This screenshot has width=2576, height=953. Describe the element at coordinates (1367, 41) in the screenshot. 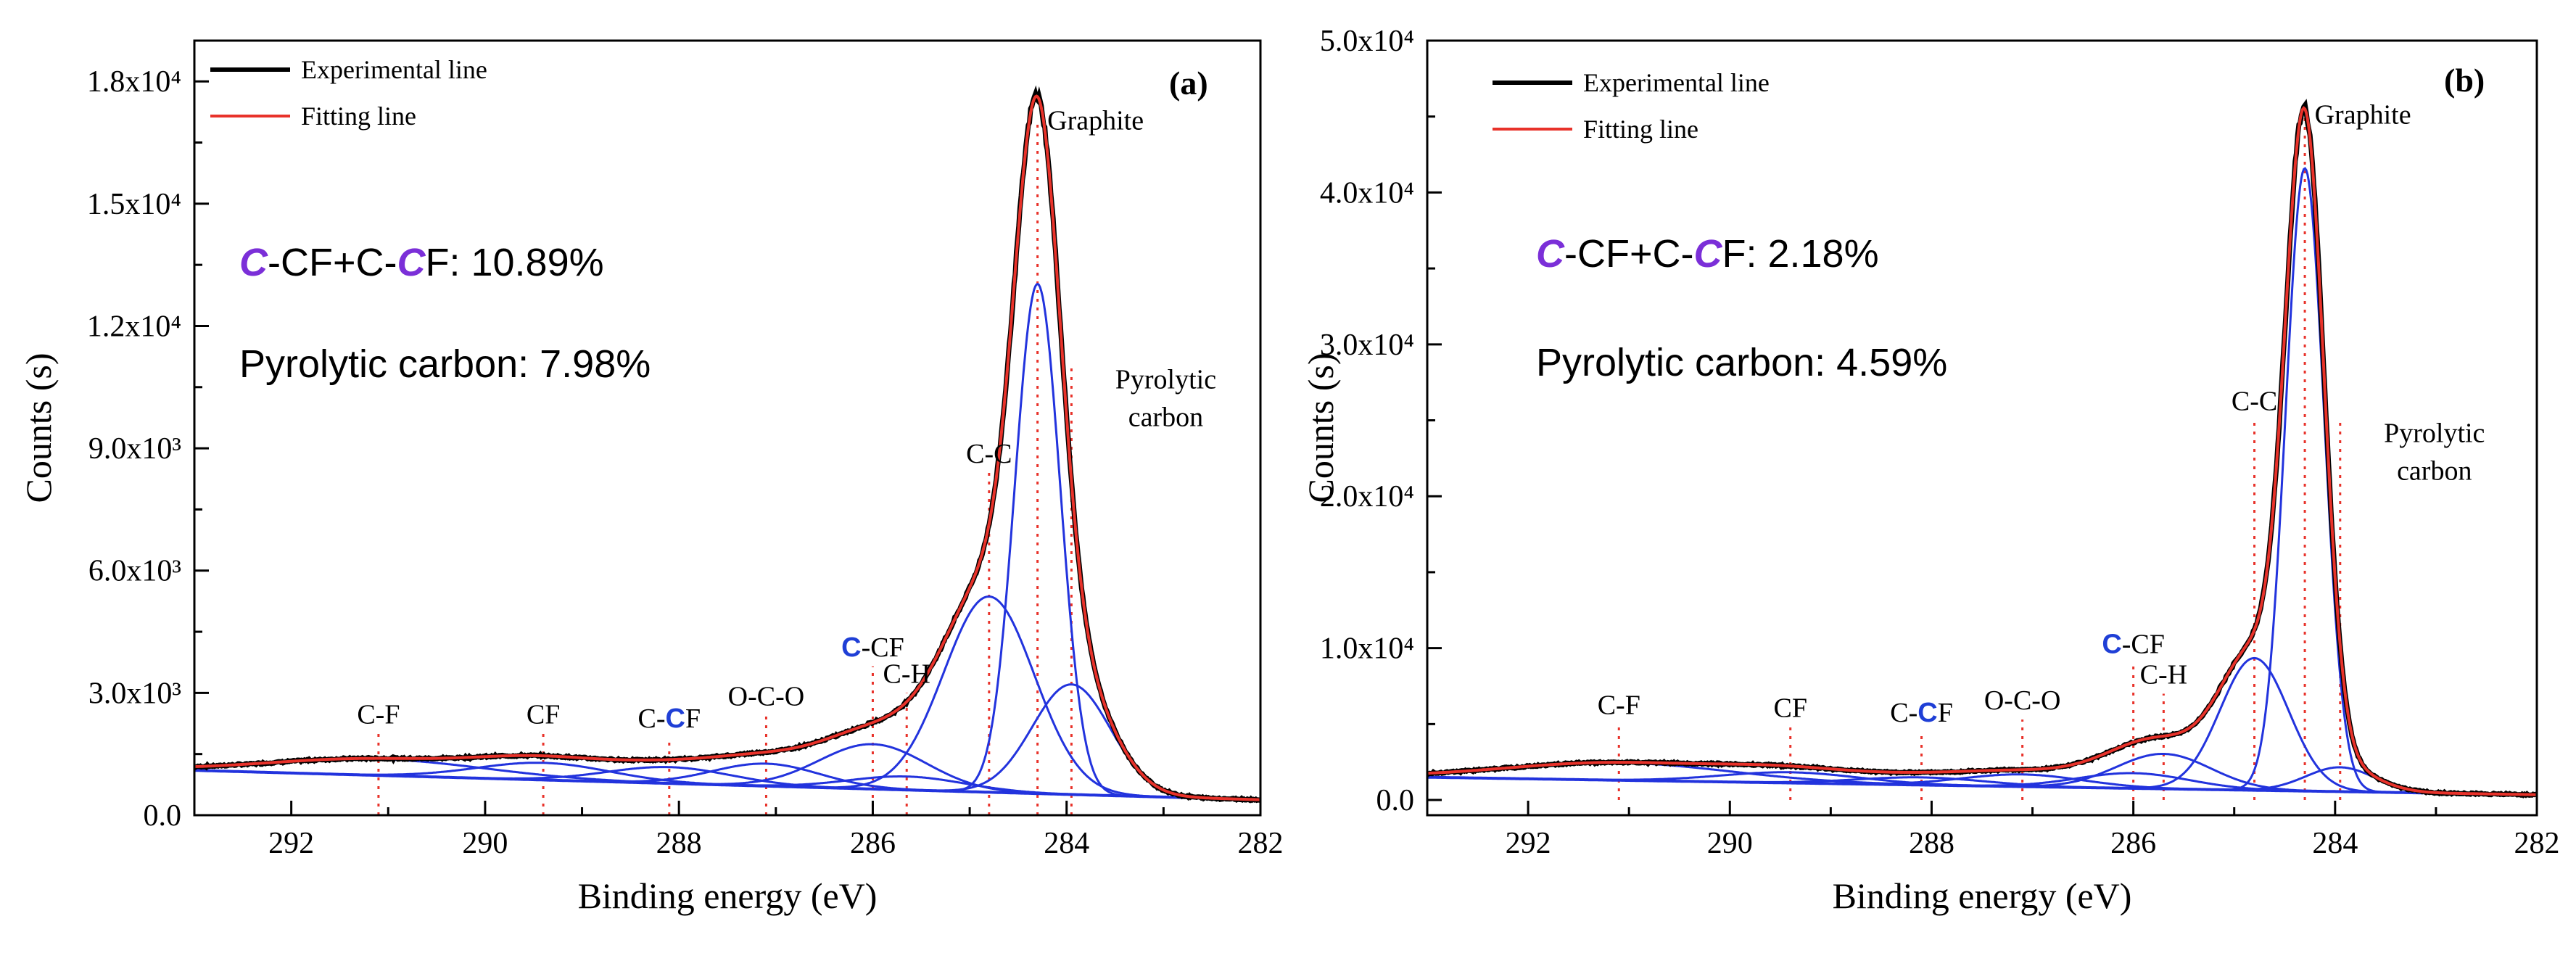

I see `y-tick-label: 5.0x10⁴` at that location.